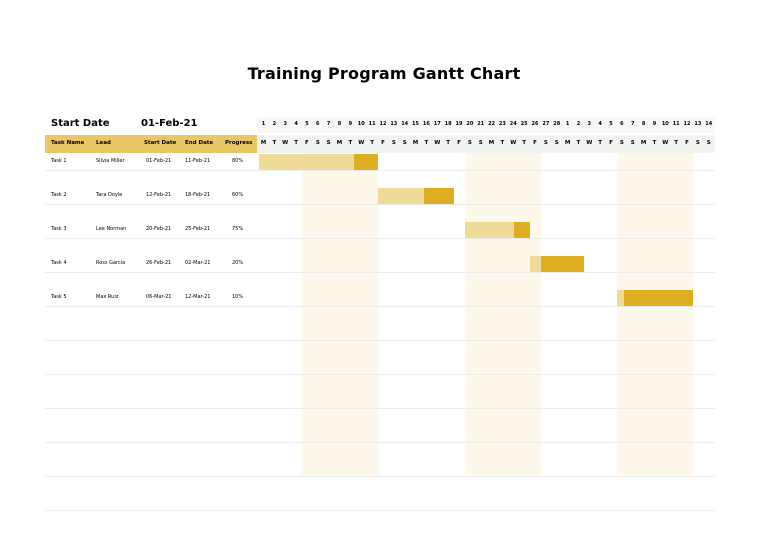 The width and height of the screenshot is (768, 543). Describe the element at coordinates (159, 195) in the screenshot. I see `start-date-cell: 12-Feb-21` at that location.